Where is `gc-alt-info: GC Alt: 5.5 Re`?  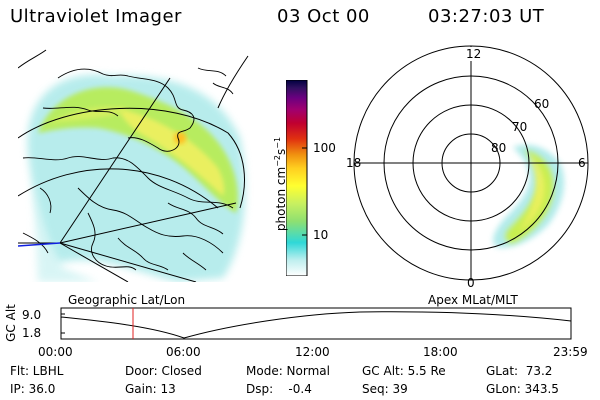 gc-alt-info: GC Alt: 5.5 Re is located at coordinates (404, 371).